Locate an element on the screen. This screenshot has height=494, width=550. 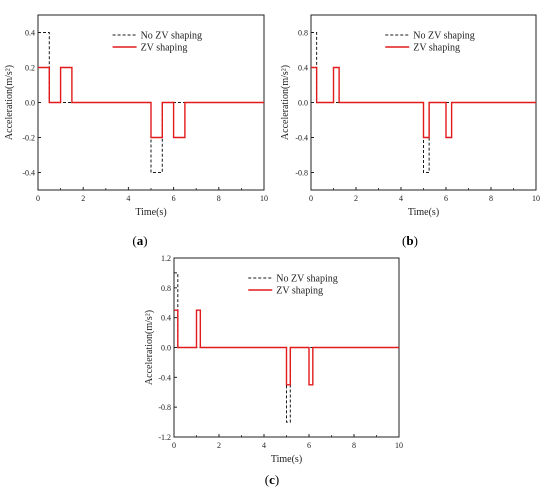
y-tick-label: 1.2 is located at coordinates (166, 258).